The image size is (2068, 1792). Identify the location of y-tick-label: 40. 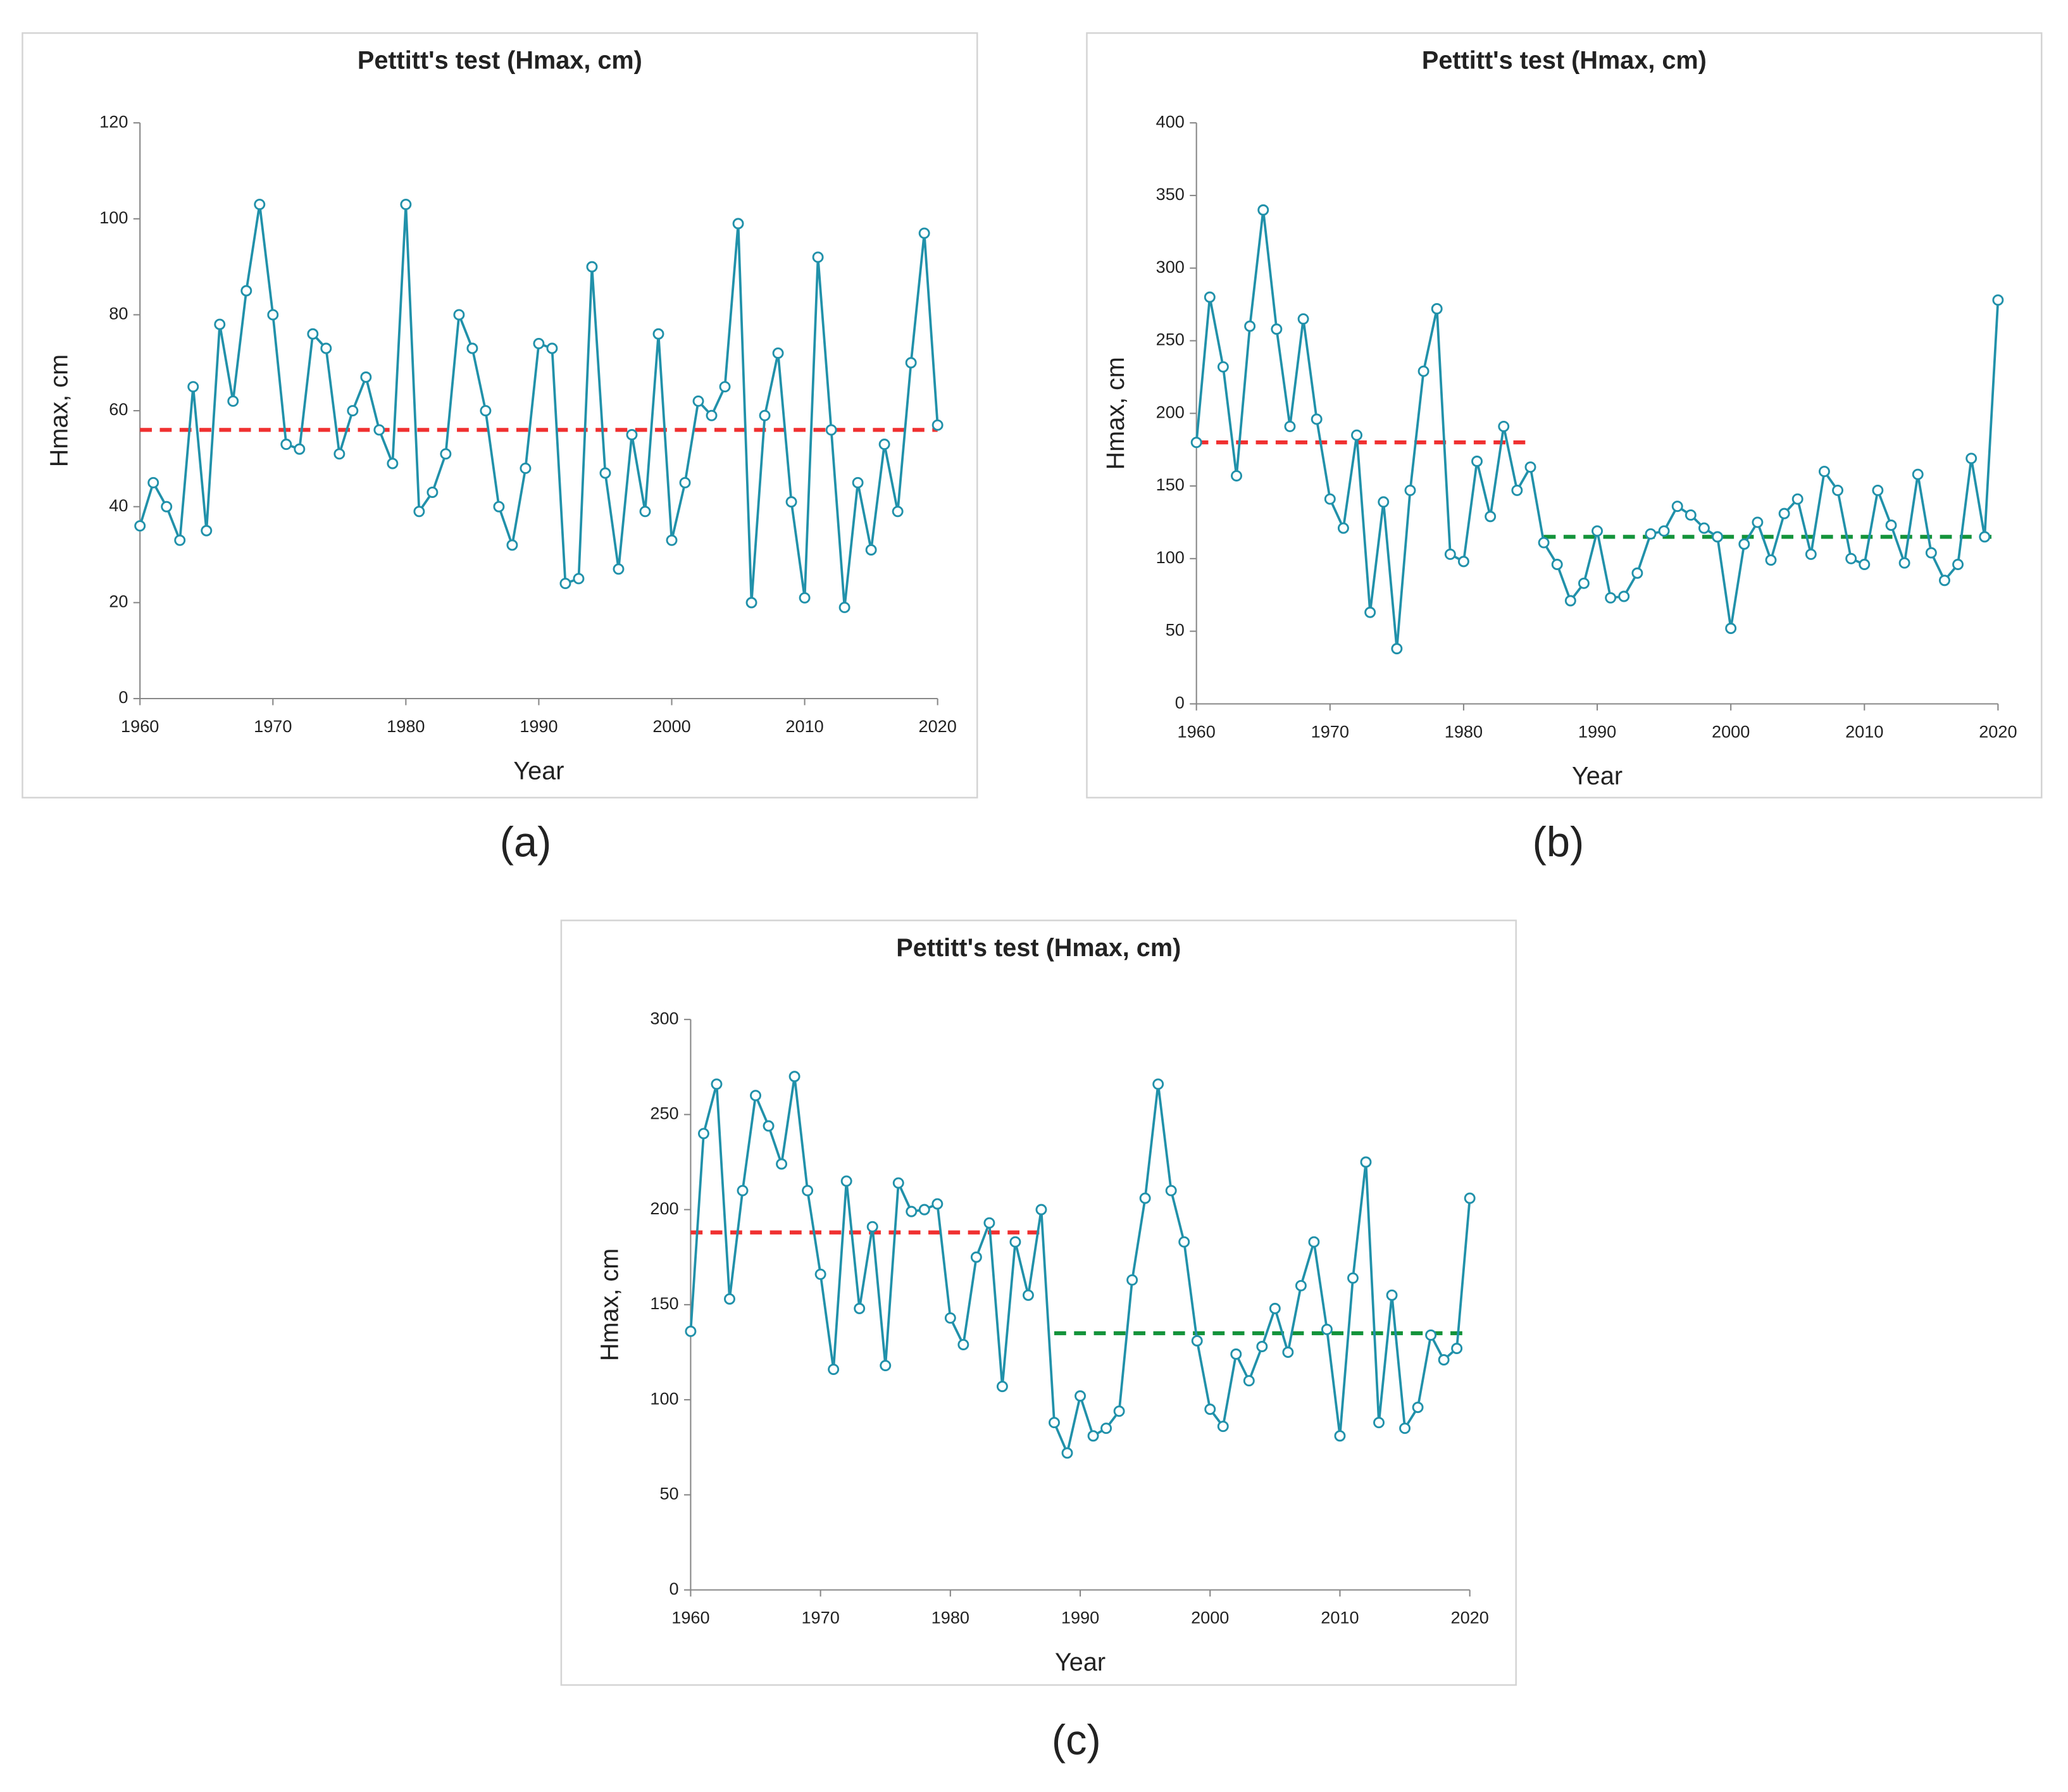
(119, 505).